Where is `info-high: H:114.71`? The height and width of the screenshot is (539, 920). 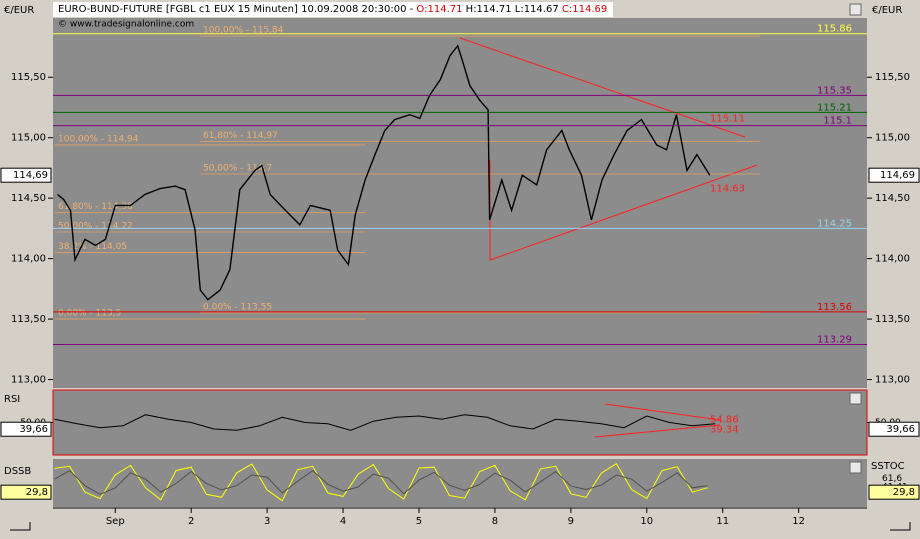
info-high: H:114.71 is located at coordinates (489, 9).